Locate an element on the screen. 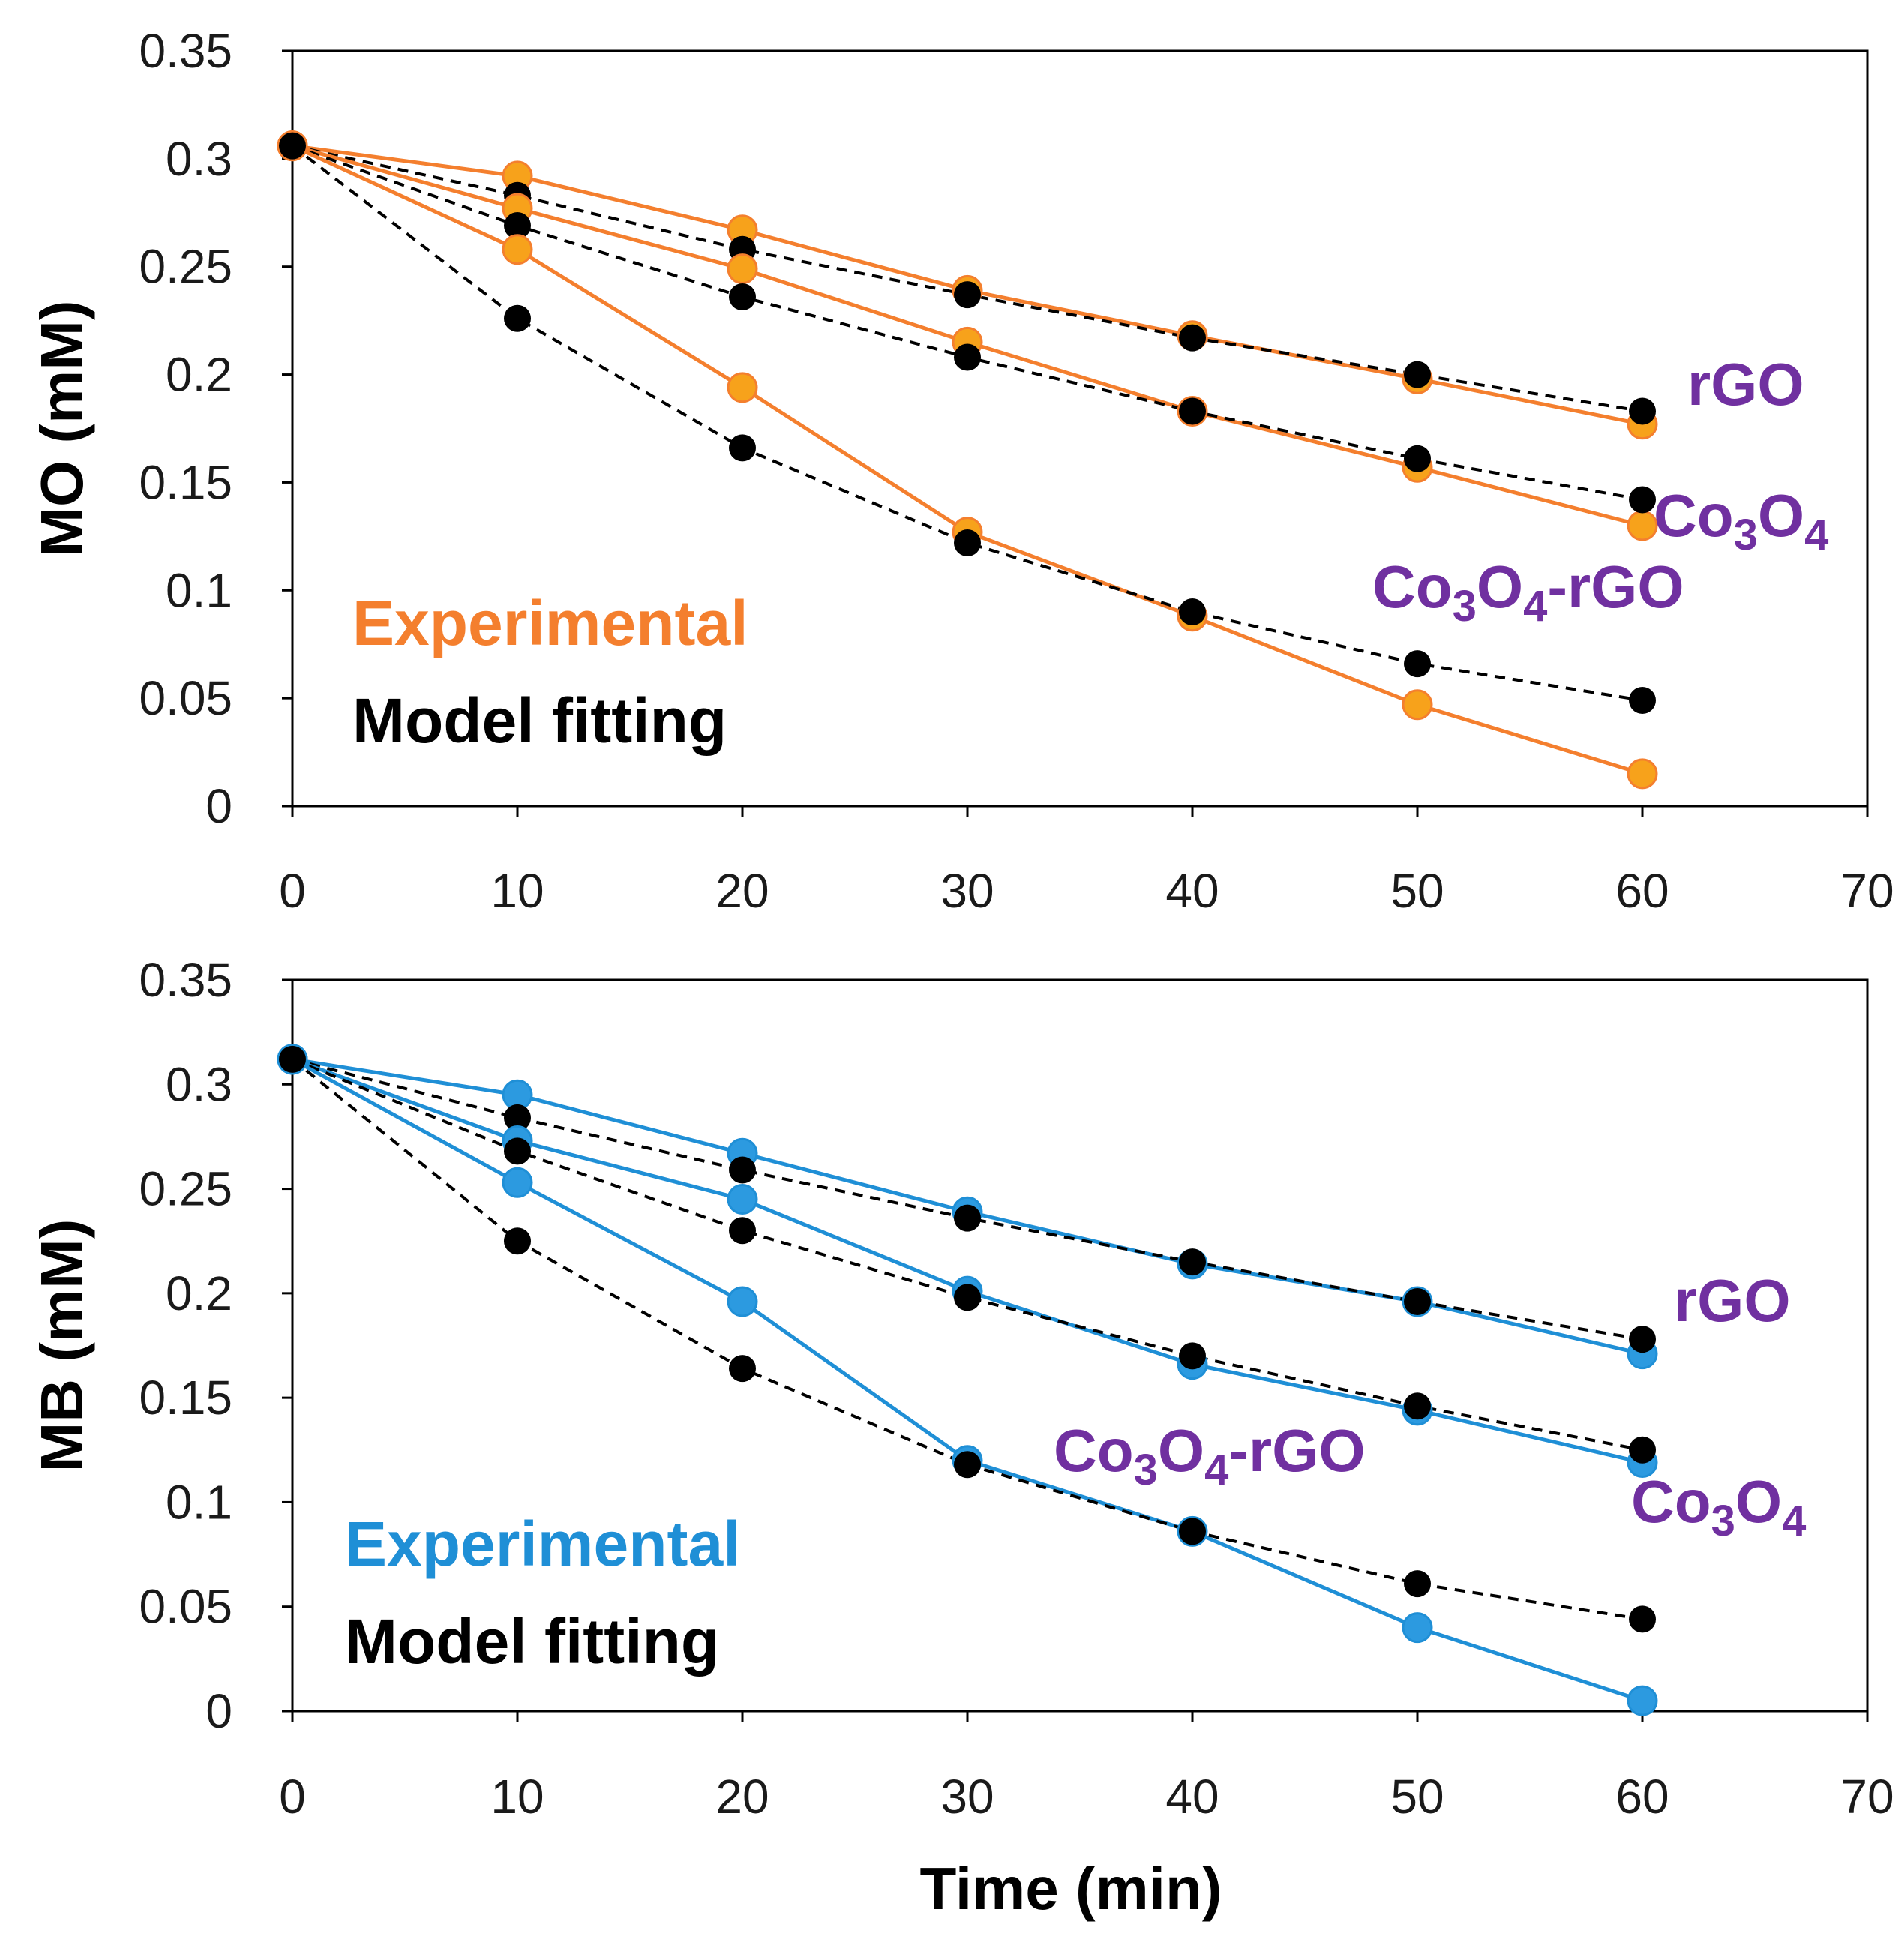 This screenshot has height=1939, width=1904. x-tick-label: 40 is located at coordinates (1192, 891).